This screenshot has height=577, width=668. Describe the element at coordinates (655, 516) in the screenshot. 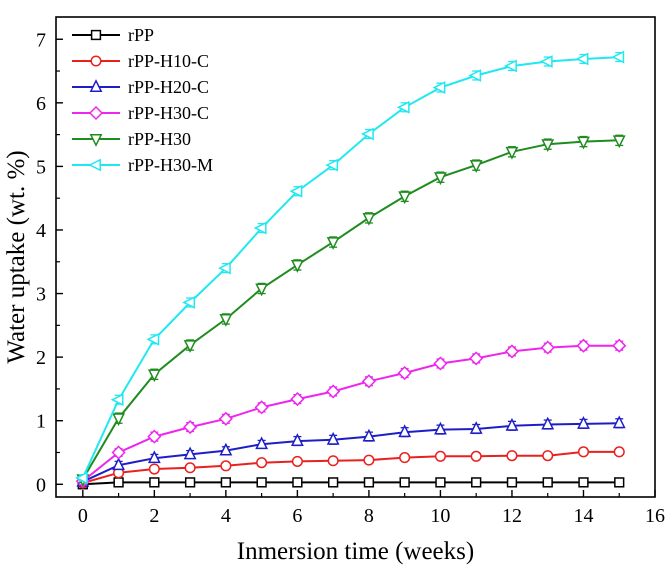

I see `x-tick-label: 16` at that location.